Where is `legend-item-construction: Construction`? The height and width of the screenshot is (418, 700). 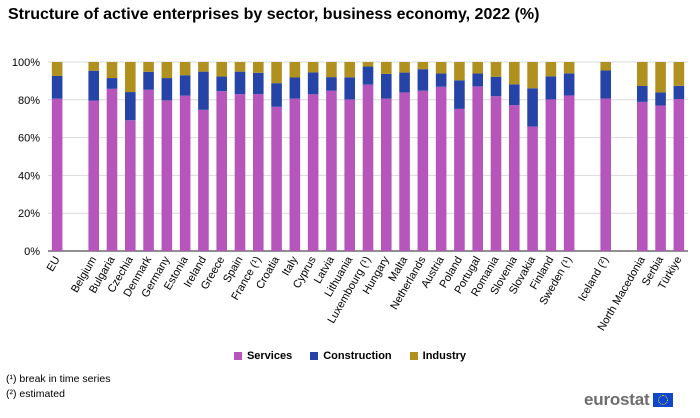 legend-item-construction: Construction is located at coordinates (351, 356).